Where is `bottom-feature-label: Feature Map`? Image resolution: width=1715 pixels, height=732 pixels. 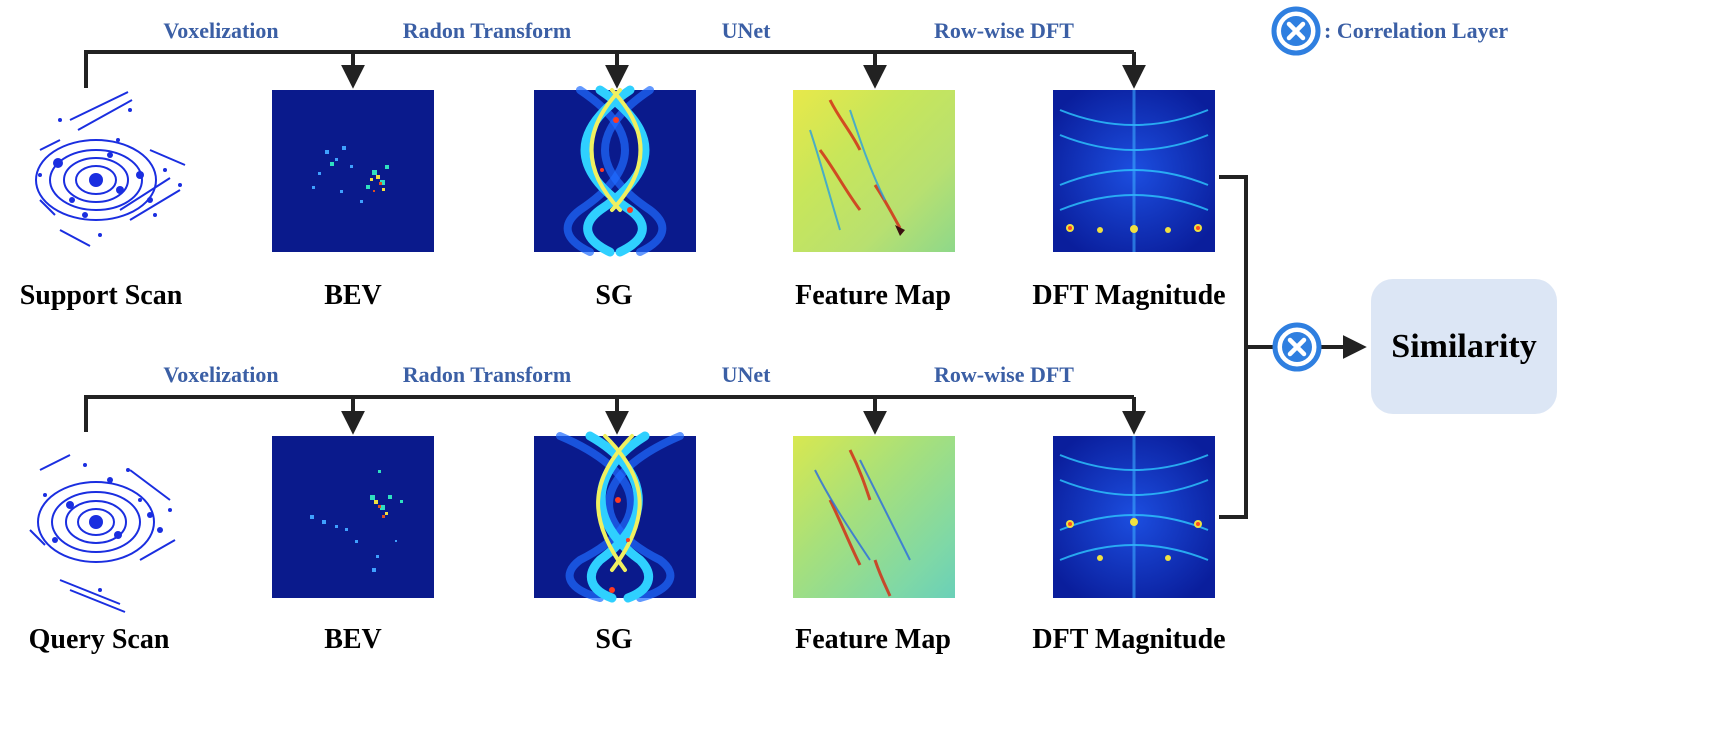
bottom-feature-label: Feature Map is located at coordinates (873, 639).